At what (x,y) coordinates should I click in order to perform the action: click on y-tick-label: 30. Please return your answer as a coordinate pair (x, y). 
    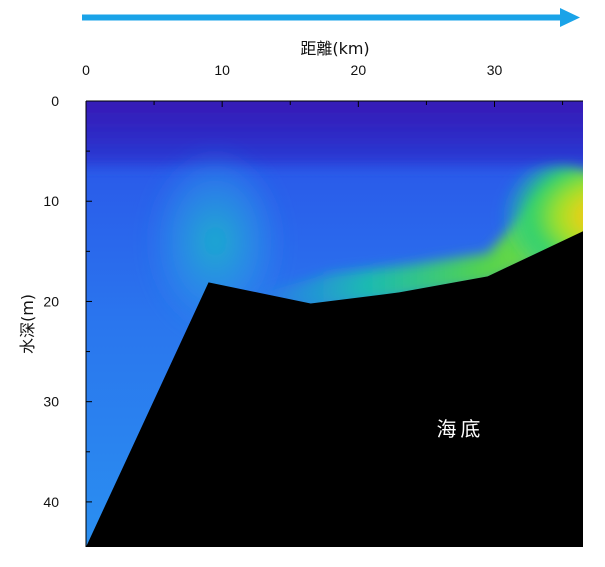
    Looking at the image, I should click on (51, 402).